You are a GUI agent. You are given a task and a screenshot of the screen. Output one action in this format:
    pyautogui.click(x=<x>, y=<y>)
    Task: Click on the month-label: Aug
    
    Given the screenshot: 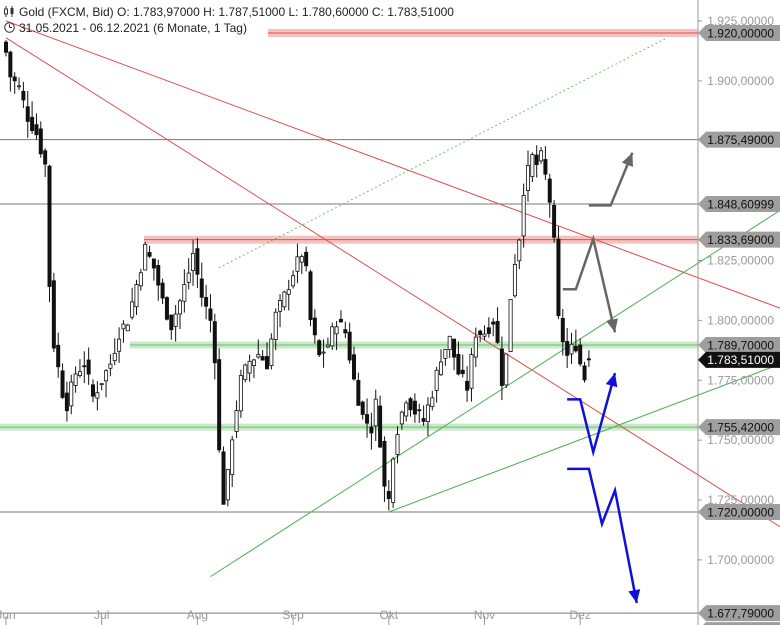 What is the action you would take?
    pyautogui.click(x=197, y=615)
    